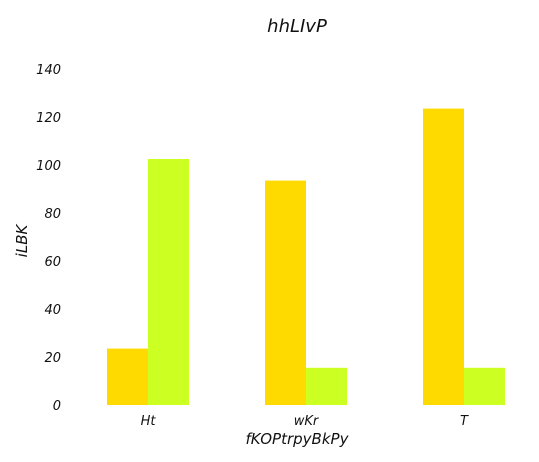 Image resolution: width=539 pixels, height=462 pixels. What do you see at coordinates (149, 421) in the screenshot?
I see `x-tick-label: Ht` at bounding box center [149, 421].